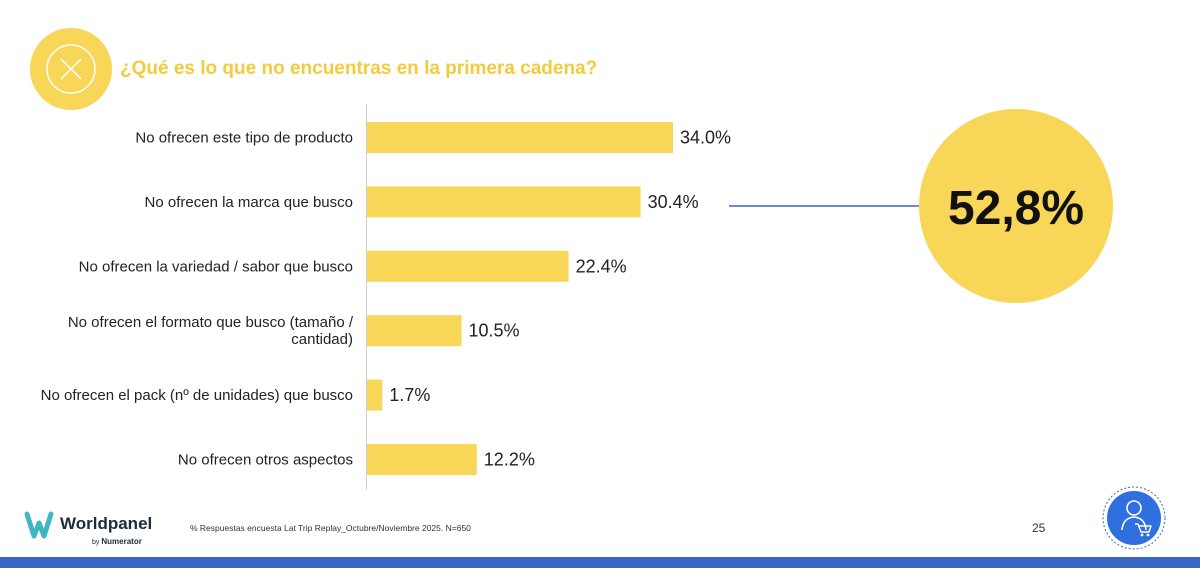  I want to click on bar-value-label-2: 30.4%, so click(673, 202).